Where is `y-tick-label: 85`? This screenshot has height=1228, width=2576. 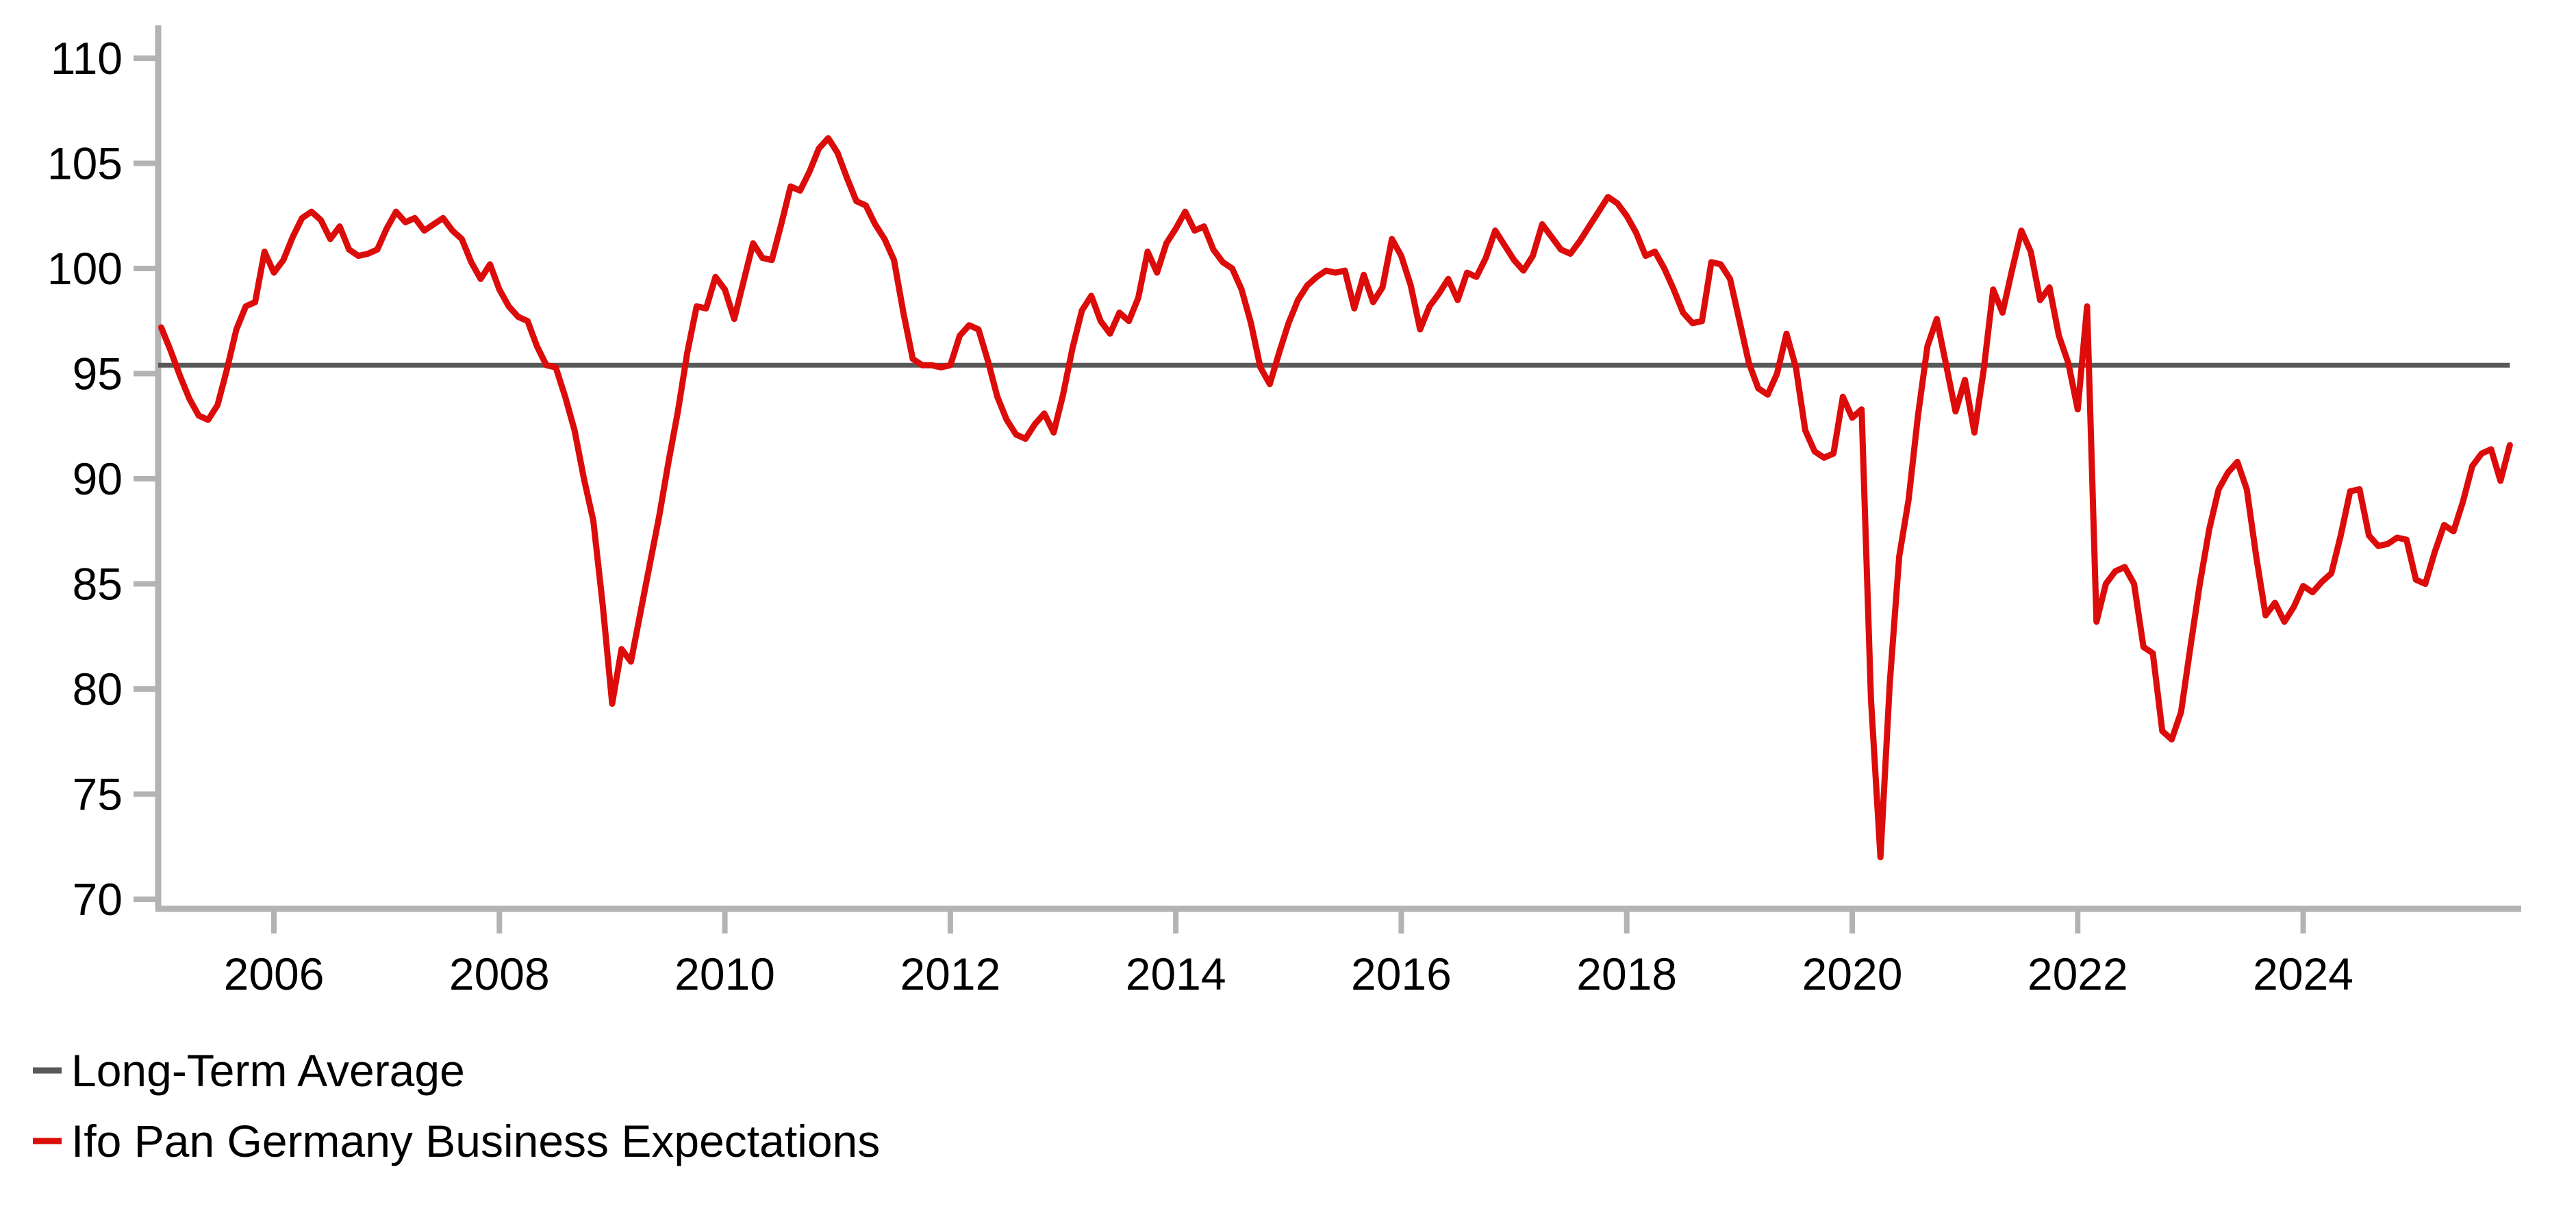
y-tick-label: 85 is located at coordinates (98, 585).